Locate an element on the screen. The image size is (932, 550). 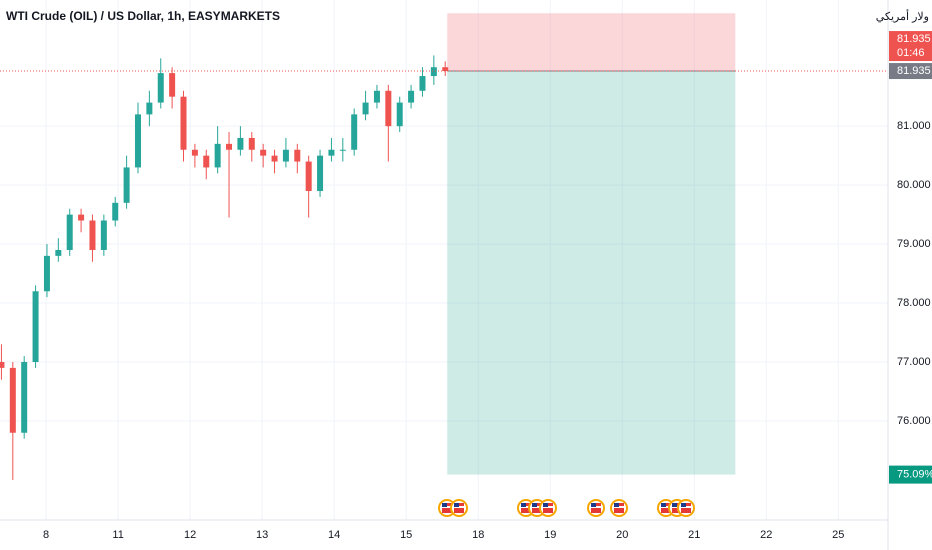
stop-zone is located at coordinates (591, 42).